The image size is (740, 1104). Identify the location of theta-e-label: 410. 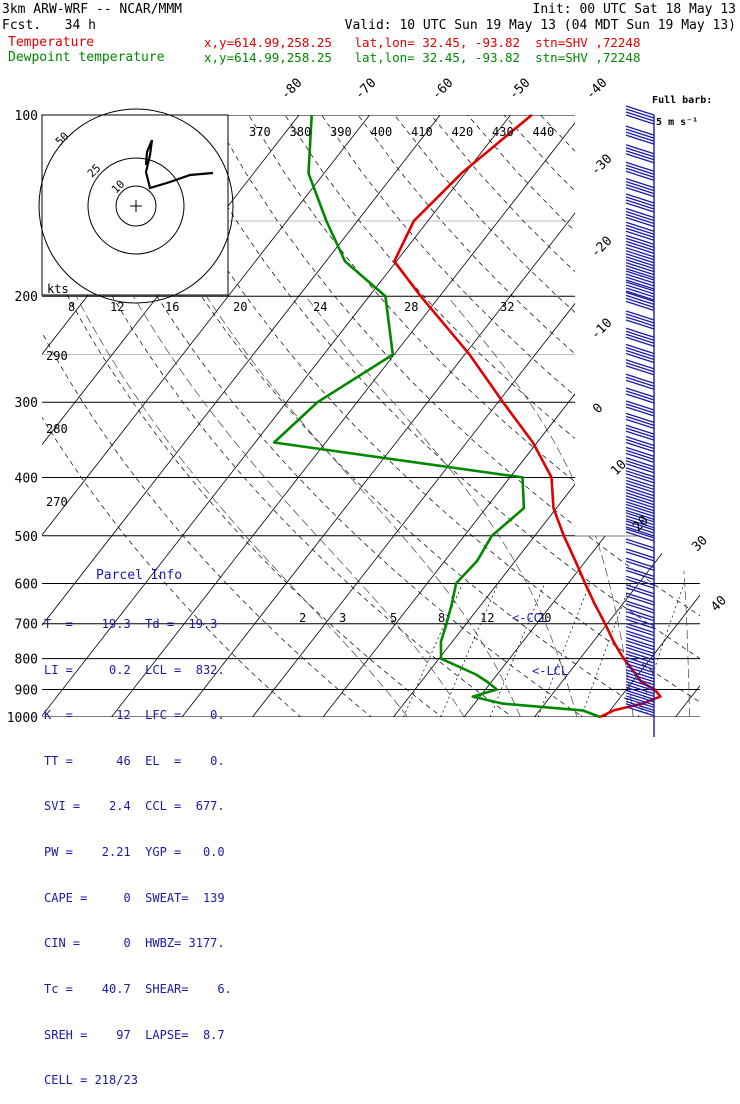
(422, 132).